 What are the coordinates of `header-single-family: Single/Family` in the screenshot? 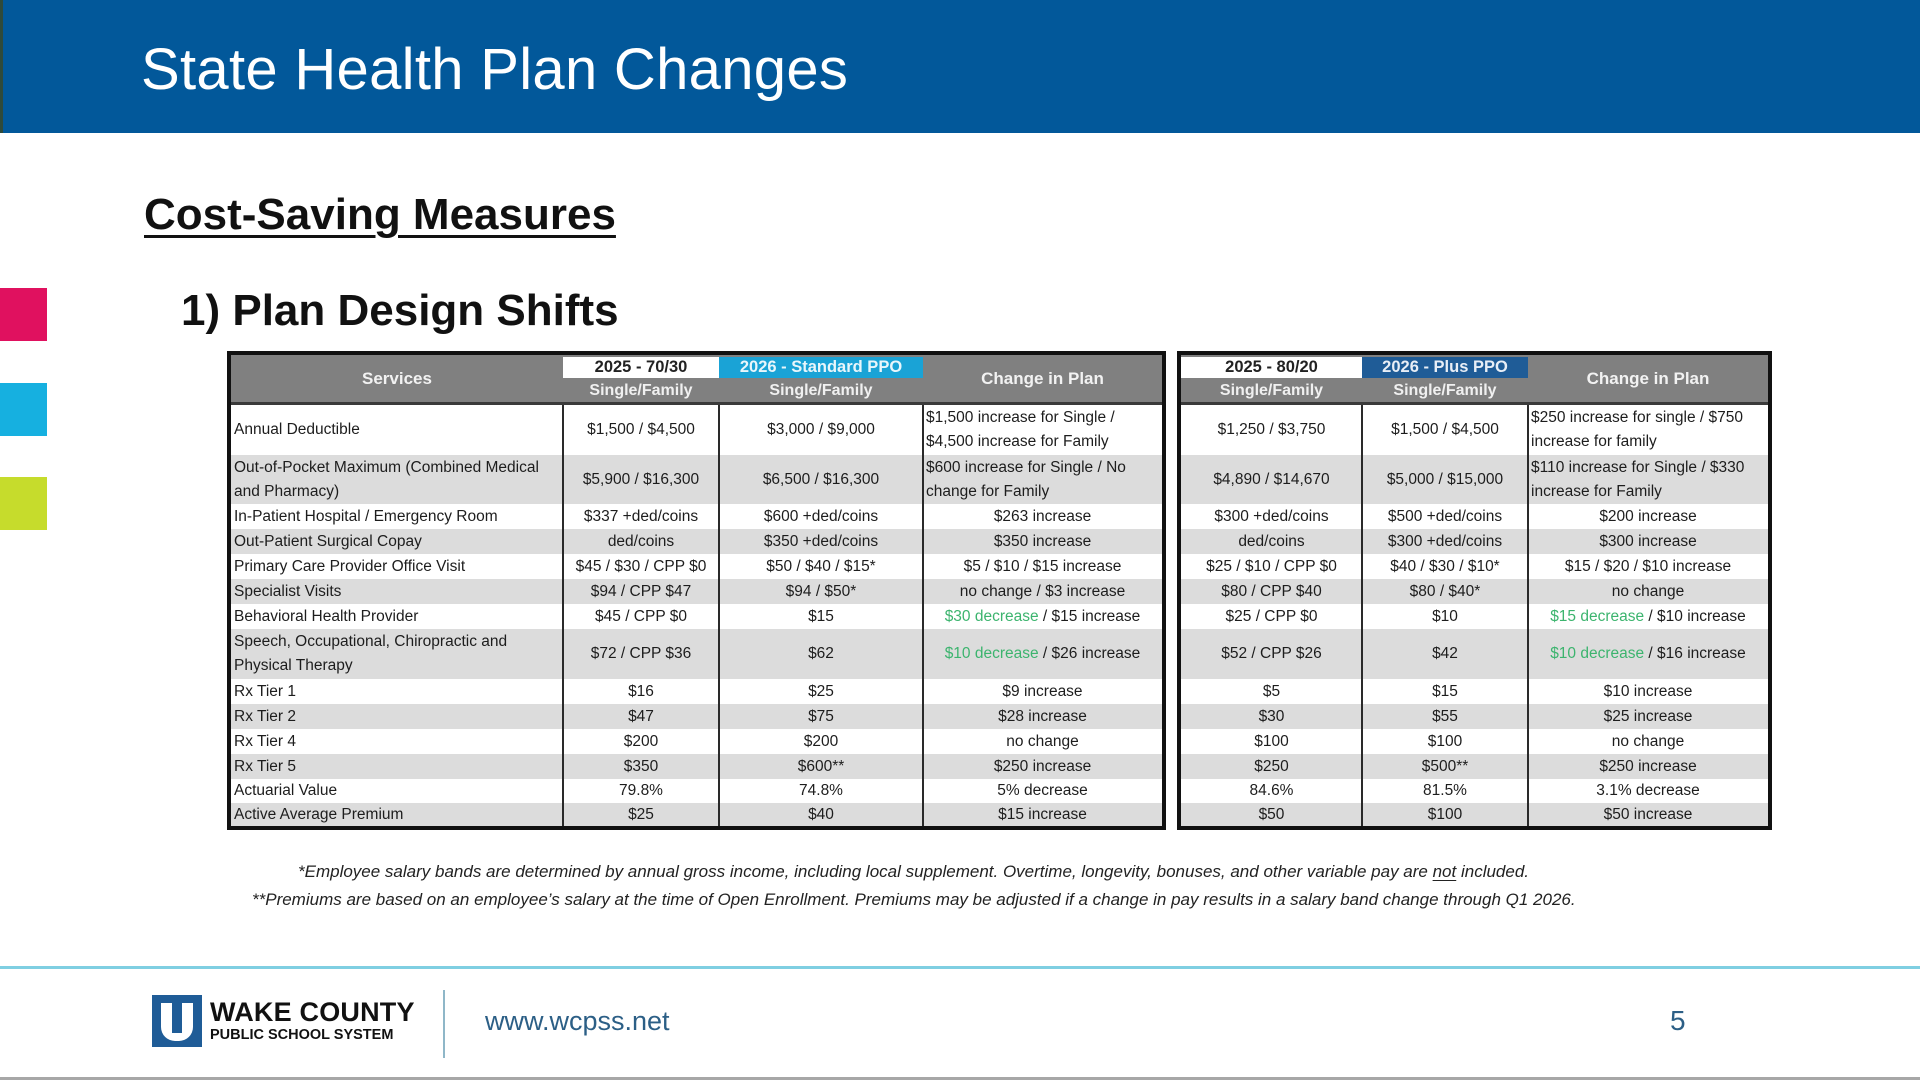 It's located at (821, 390).